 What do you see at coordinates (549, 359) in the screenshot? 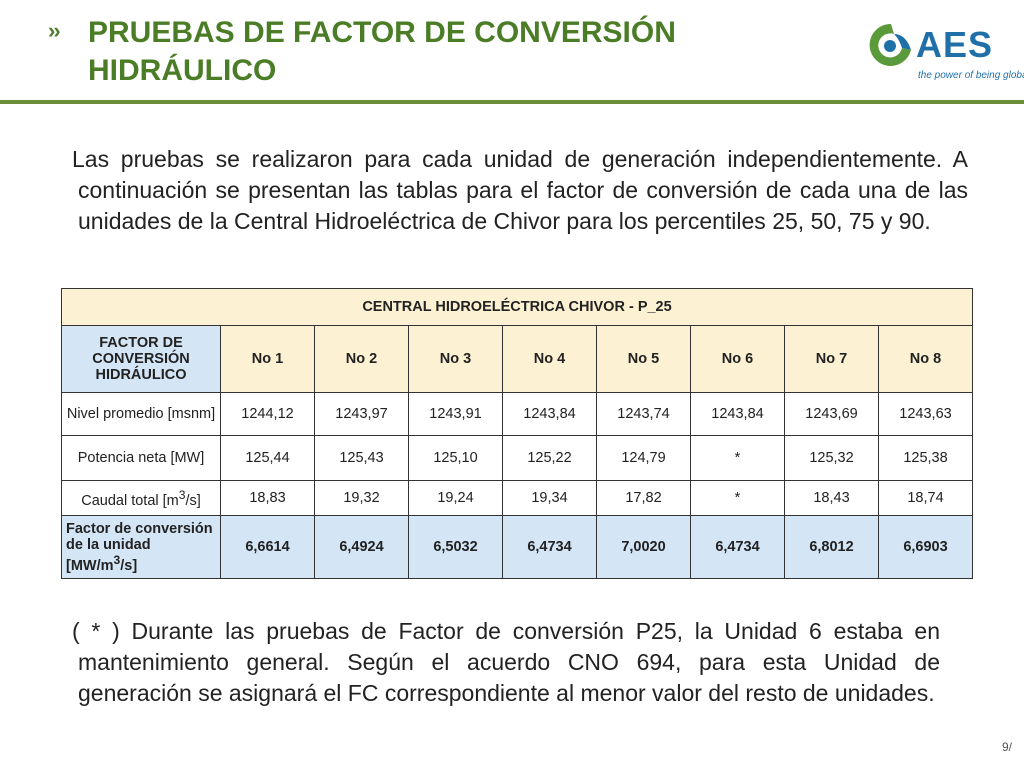
I see `column-header: No 4` at bounding box center [549, 359].